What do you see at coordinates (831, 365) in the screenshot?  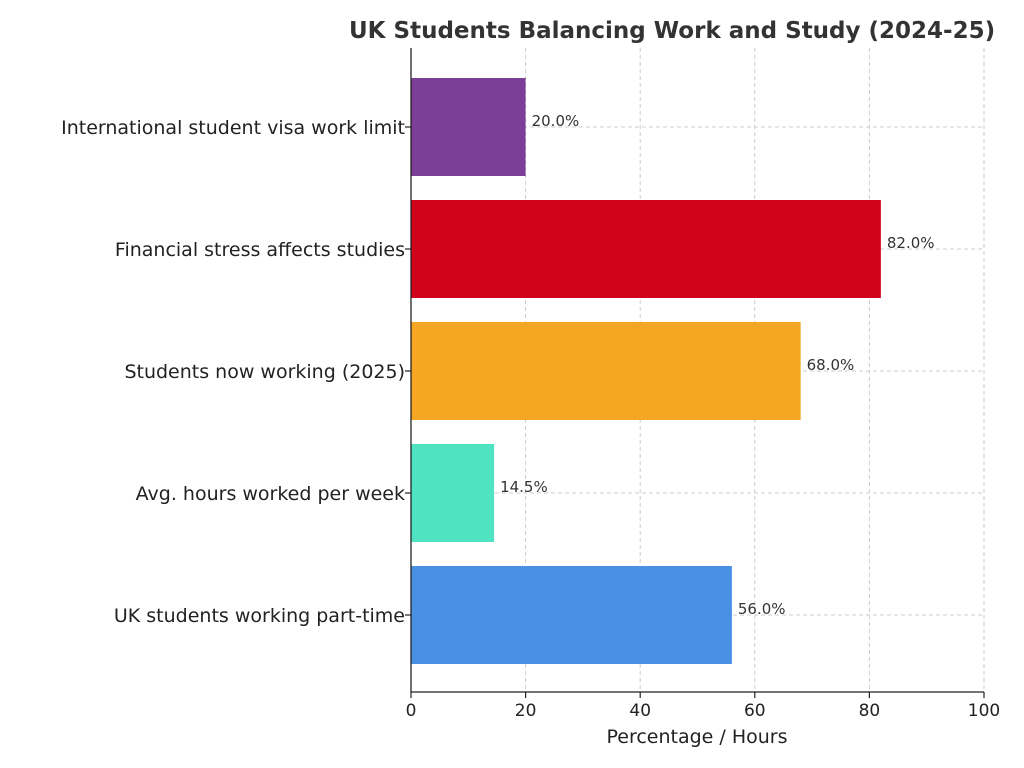 I see `data-label: 68.0%` at bounding box center [831, 365].